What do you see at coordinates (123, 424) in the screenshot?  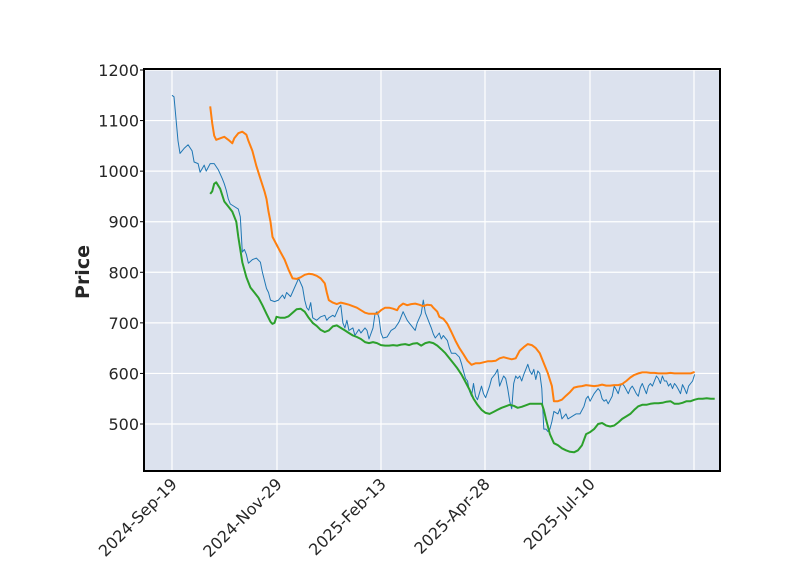 I see `y-tick-label: 500` at bounding box center [123, 424].